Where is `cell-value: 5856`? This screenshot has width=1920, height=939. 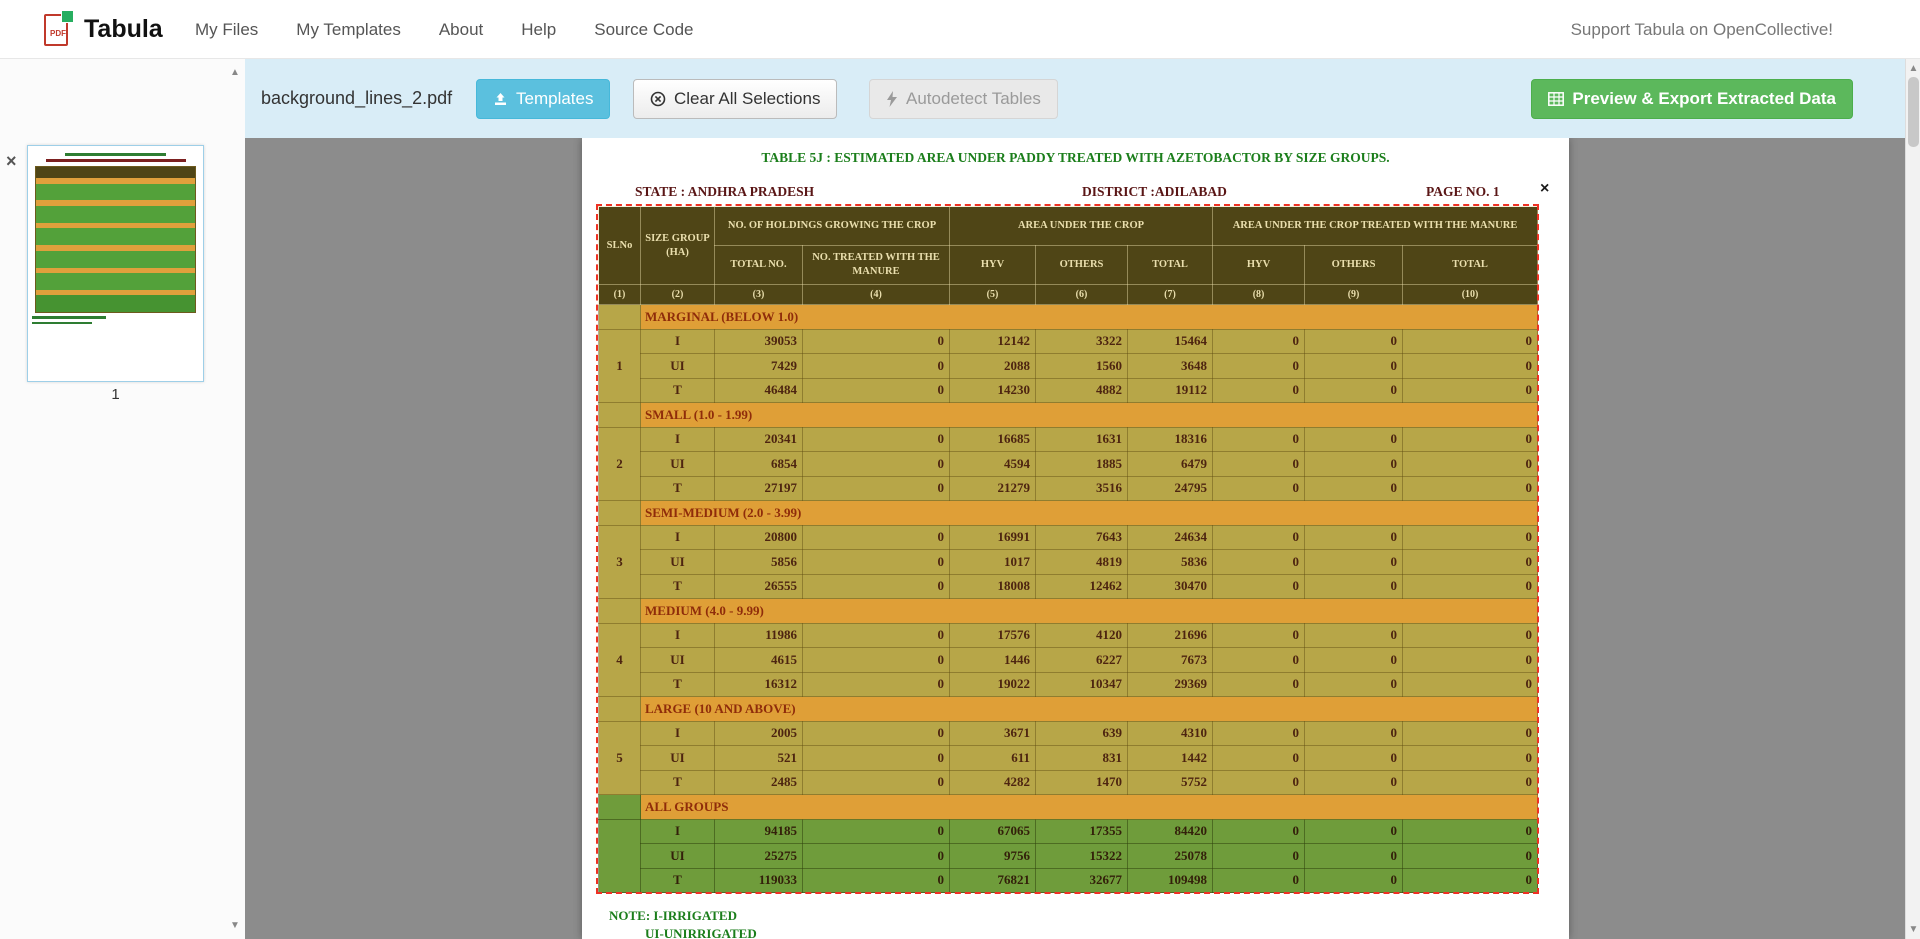
cell-value: 5856 is located at coordinates (758, 562).